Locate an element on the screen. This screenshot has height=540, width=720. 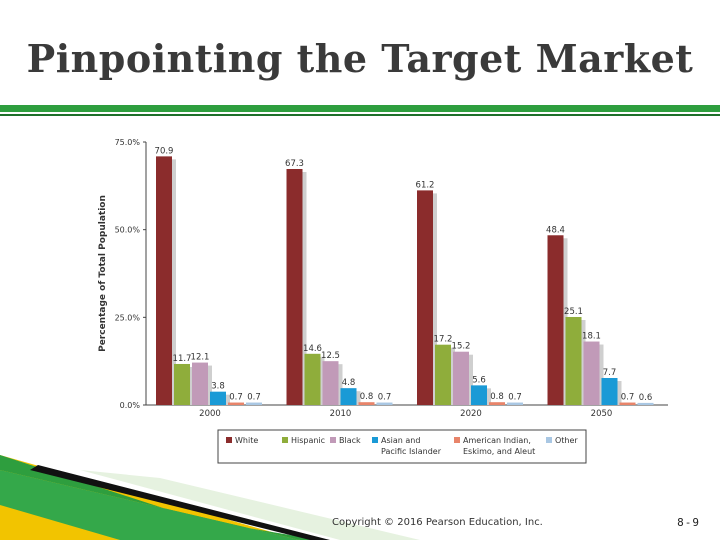
data-label: 67.3 is located at coordinates (294, 164).